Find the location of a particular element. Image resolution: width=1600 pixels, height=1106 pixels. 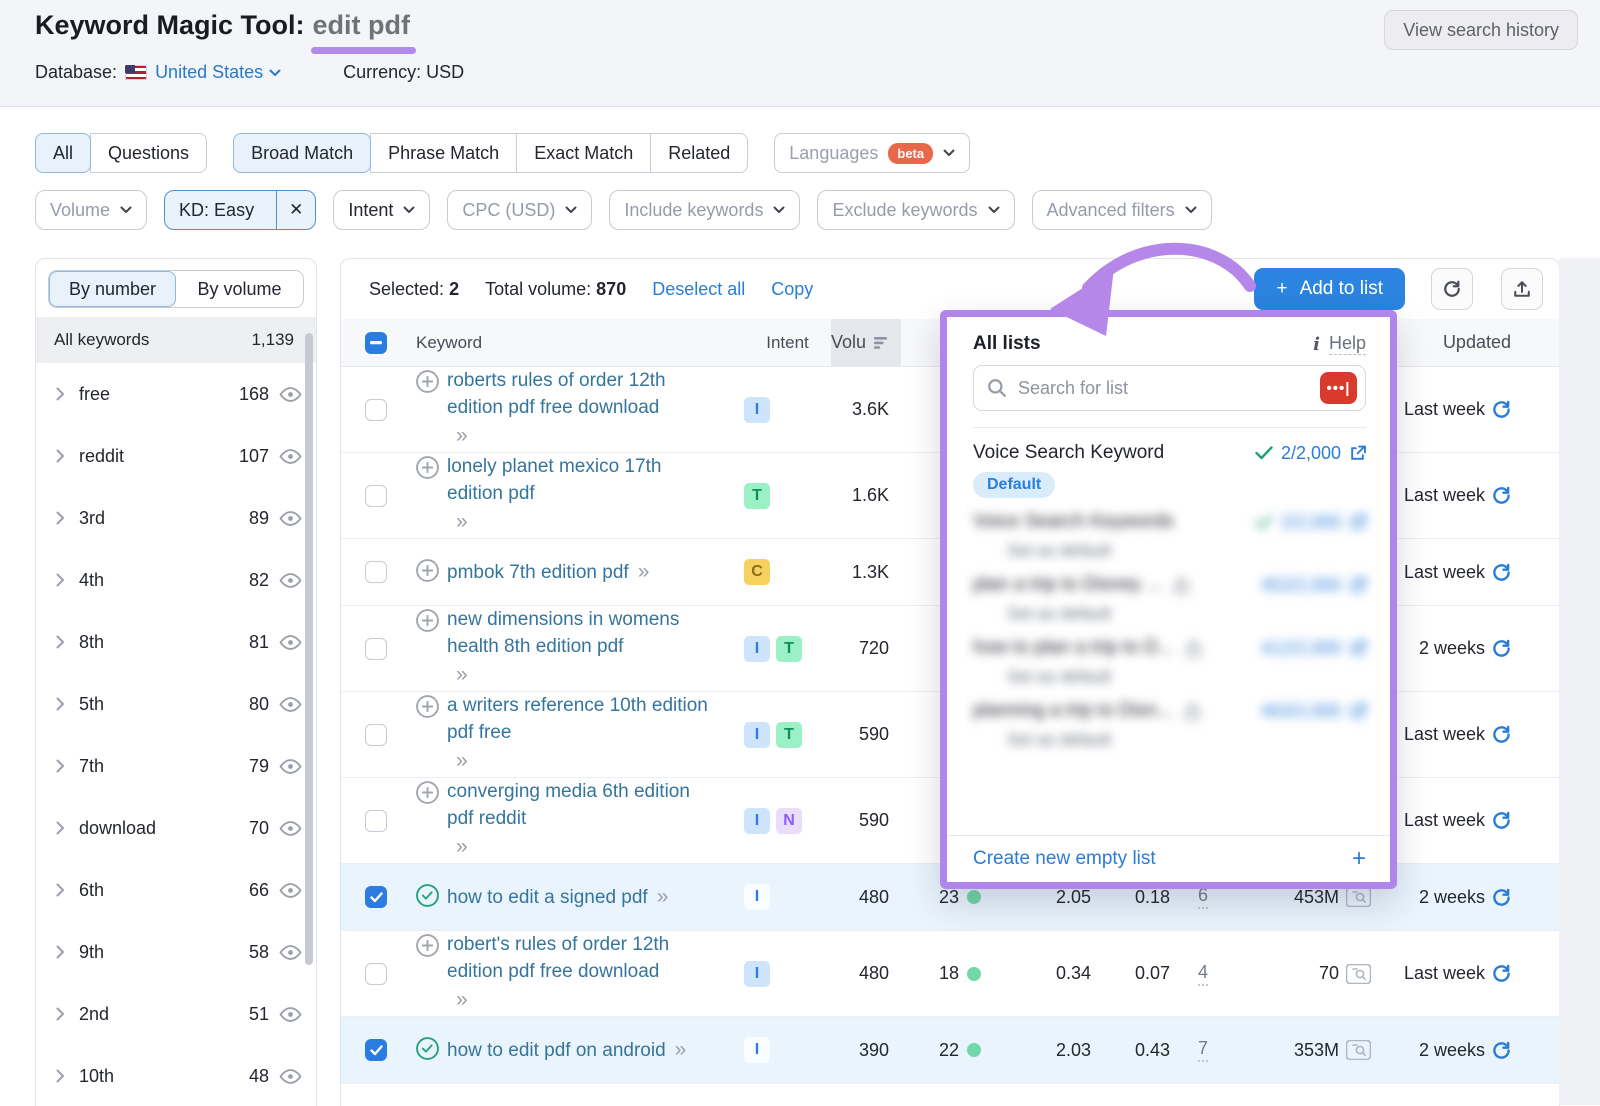

kd-filter-active: KD: Easy ✕ is located at coordinates (240, 210).